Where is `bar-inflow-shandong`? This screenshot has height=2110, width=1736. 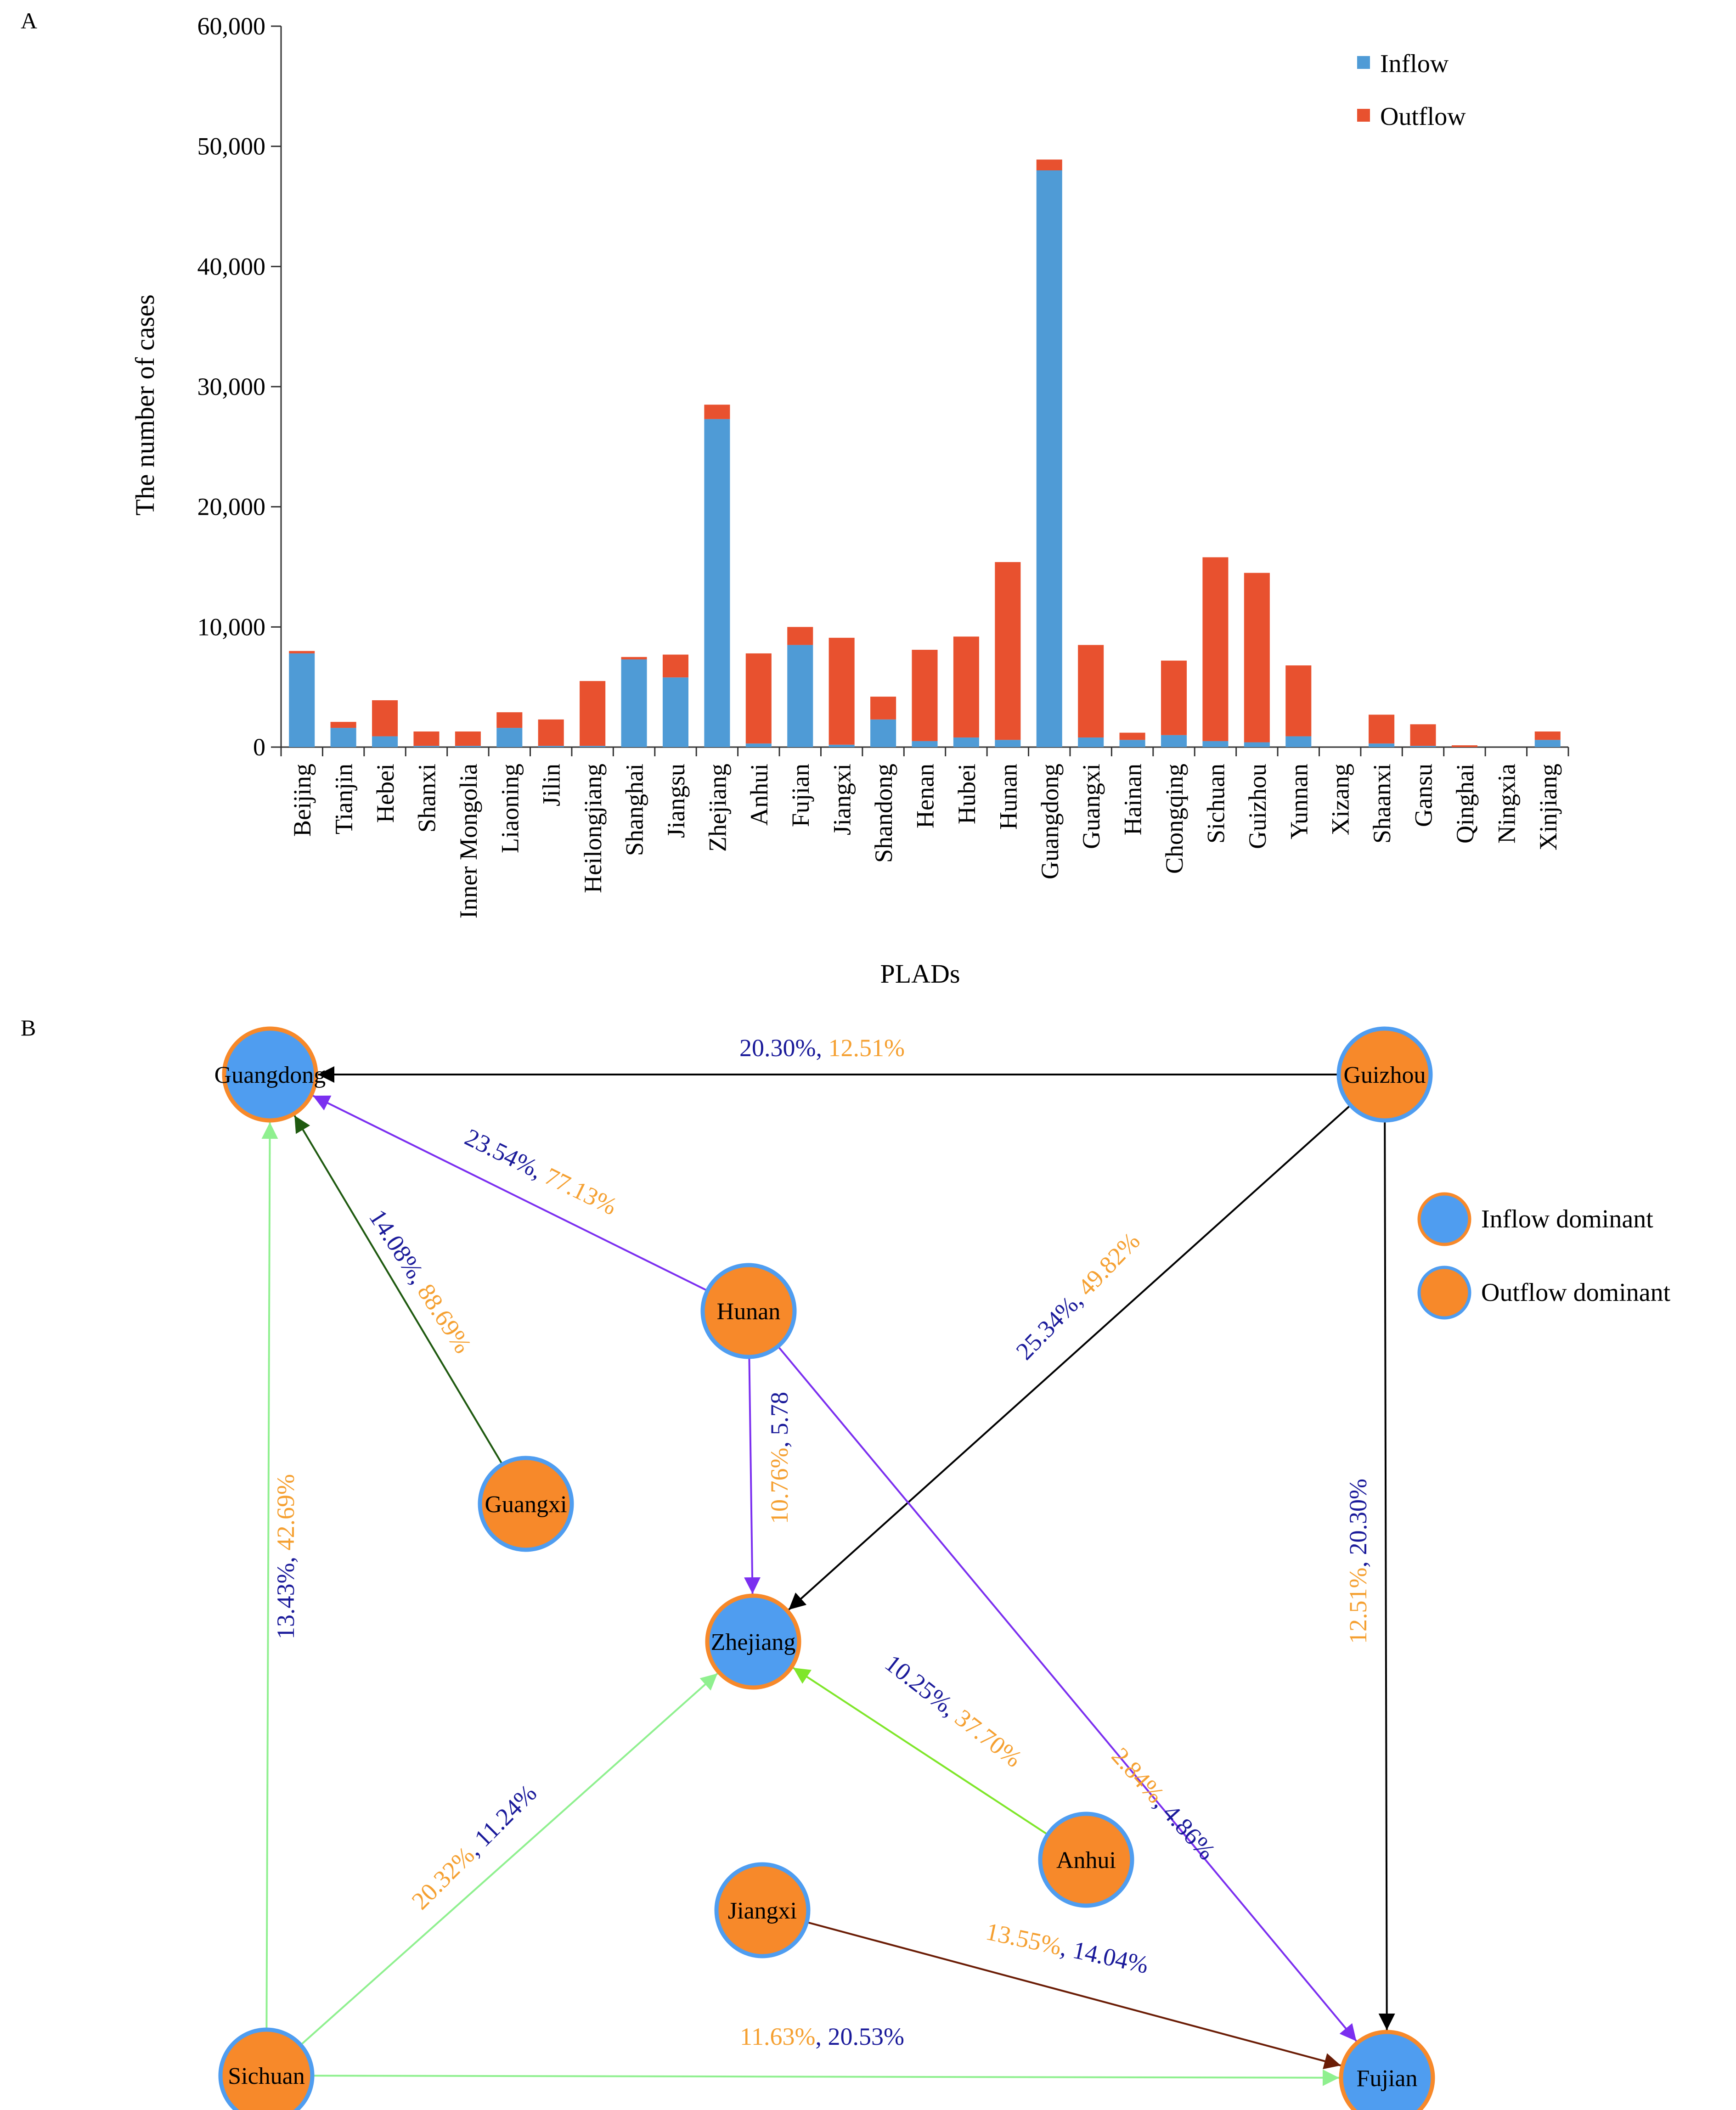 bar-inflow-shandong is located at coordinates (883, 733).